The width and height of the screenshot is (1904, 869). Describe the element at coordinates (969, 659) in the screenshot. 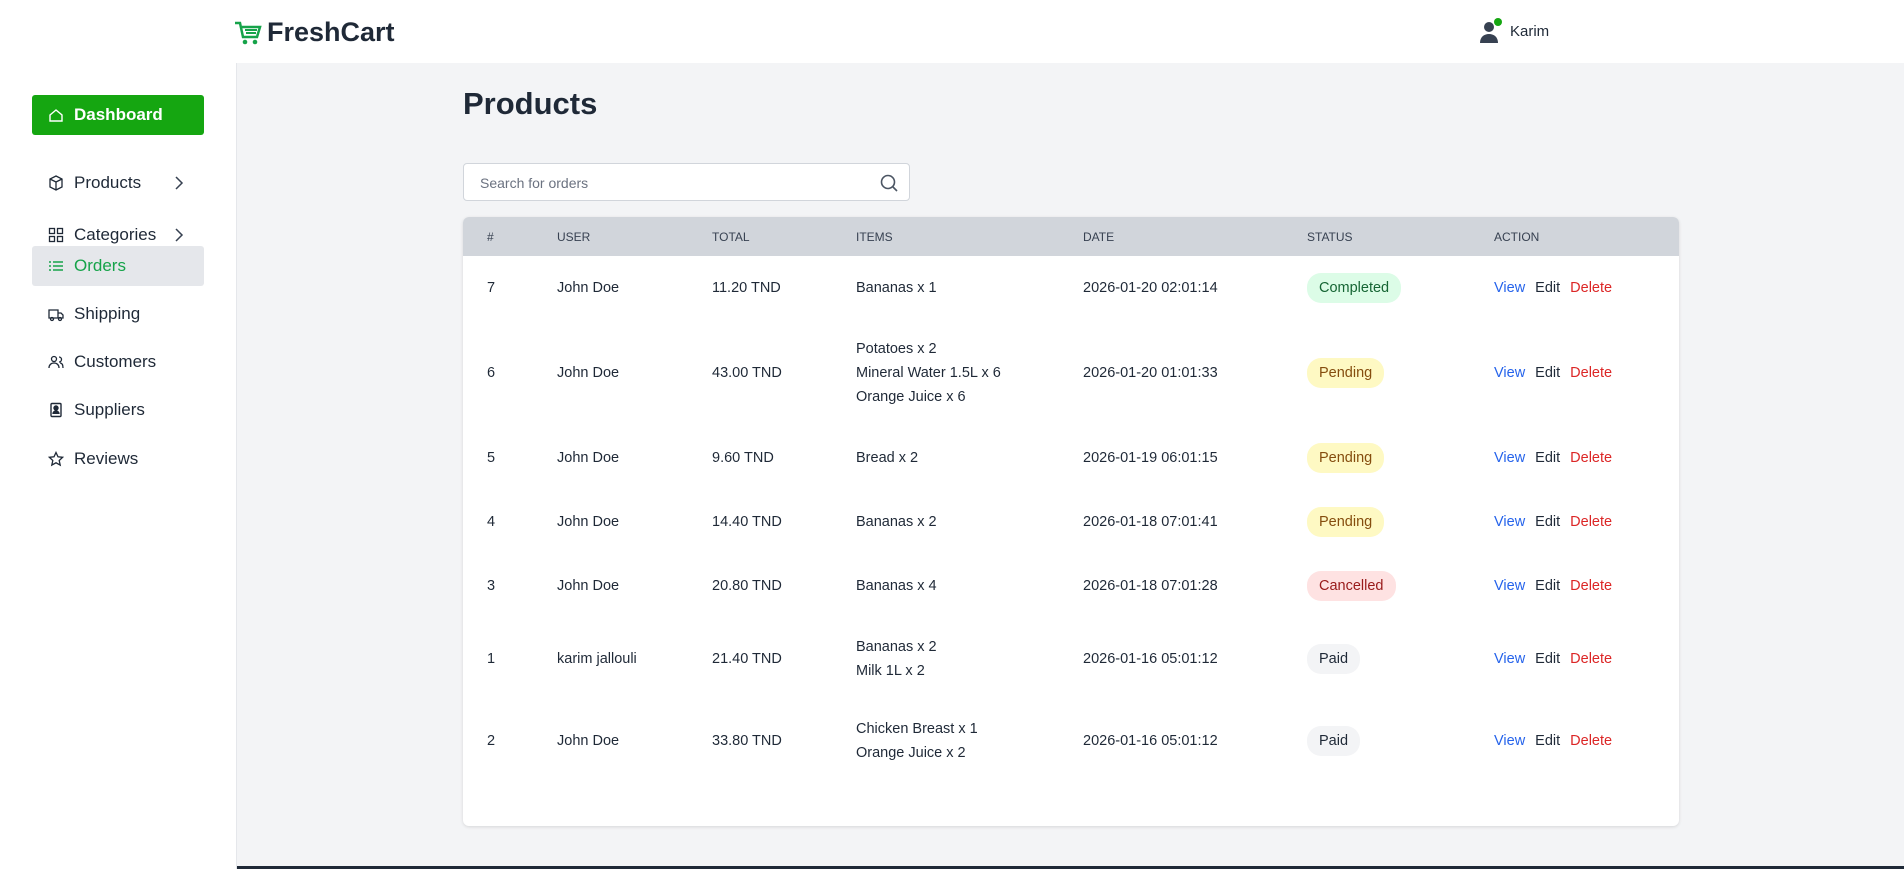

I see `order-items: Bananas x 2 Milk 1L x 2` at that location.